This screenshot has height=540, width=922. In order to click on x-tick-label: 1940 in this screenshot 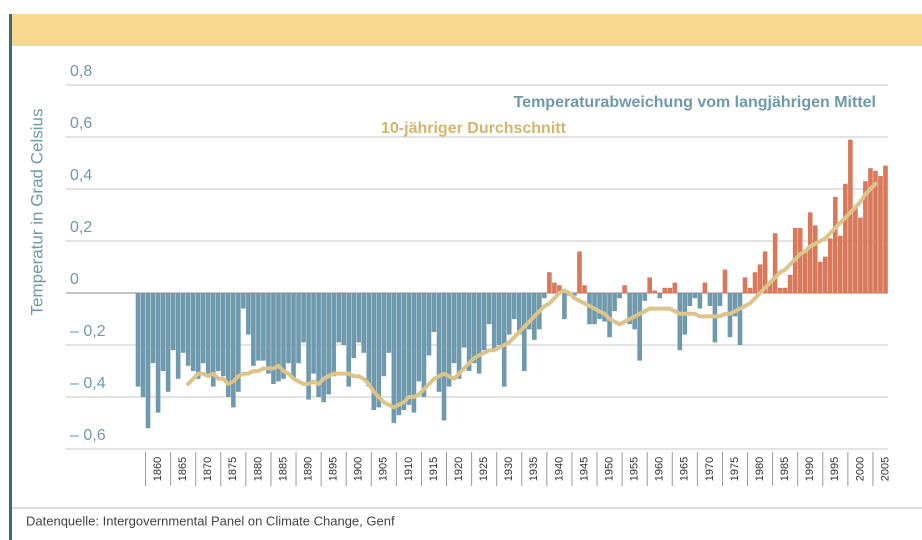, I will do `click(559, 469)`.